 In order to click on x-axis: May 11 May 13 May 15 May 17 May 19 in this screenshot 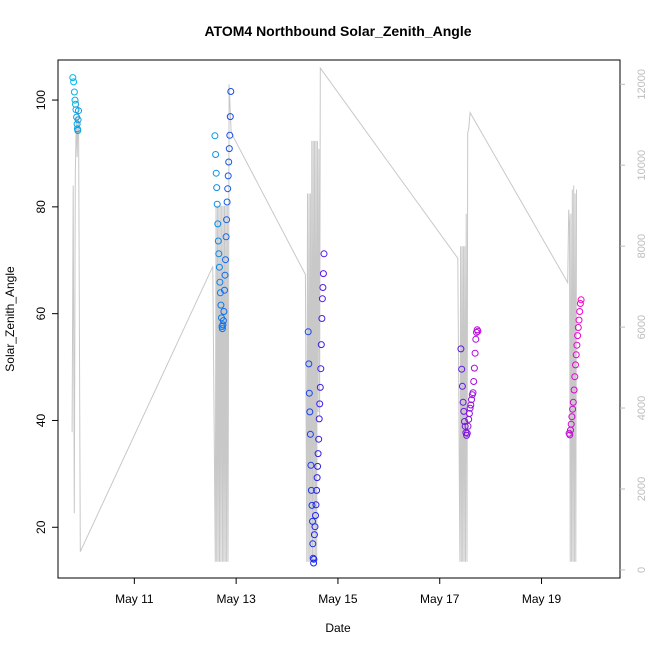, I will do `click(338, 592)`.